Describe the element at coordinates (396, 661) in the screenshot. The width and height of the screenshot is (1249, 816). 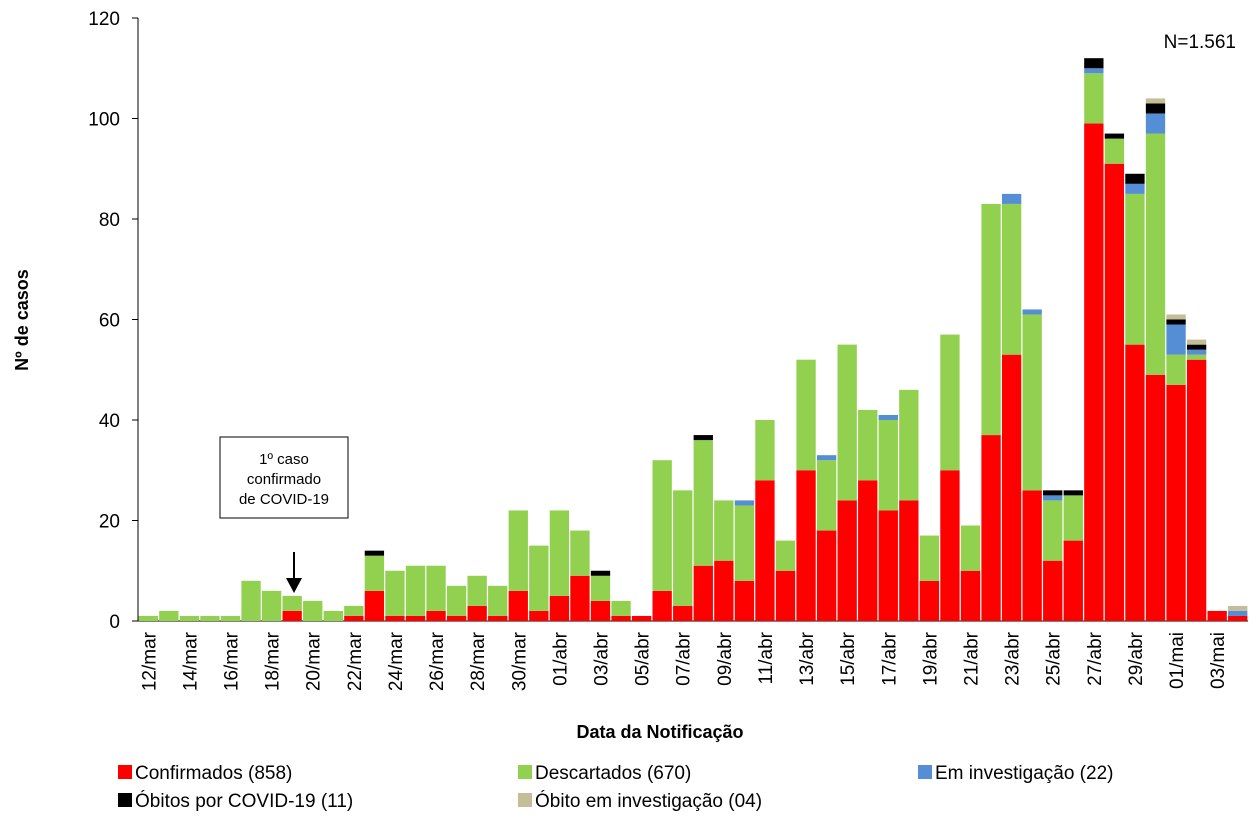
I see `x-tick-label: 24/mar` at that location.